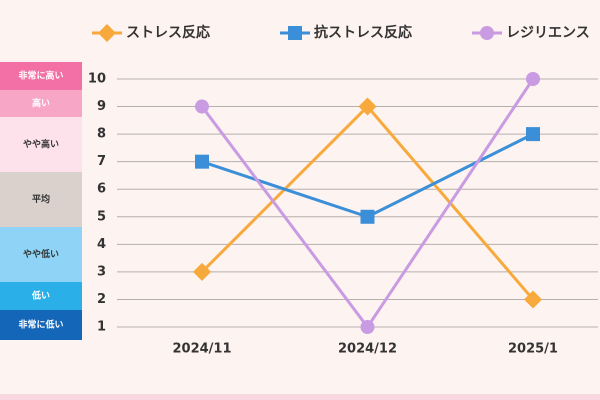  What do you see at coordinates (101, 161) in the screenshot?
I see `y-tick-label: 7` at bounding box center [101, 161].